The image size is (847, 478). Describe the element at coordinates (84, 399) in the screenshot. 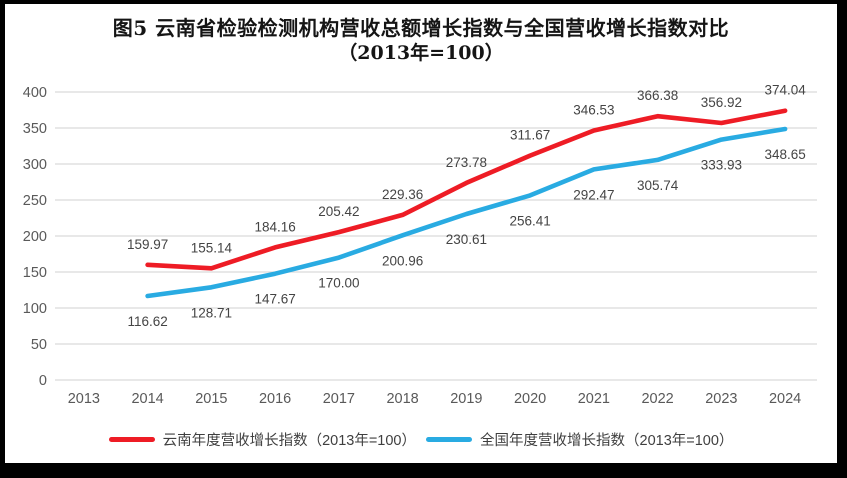

I see `svg-text: 2013` at that location.